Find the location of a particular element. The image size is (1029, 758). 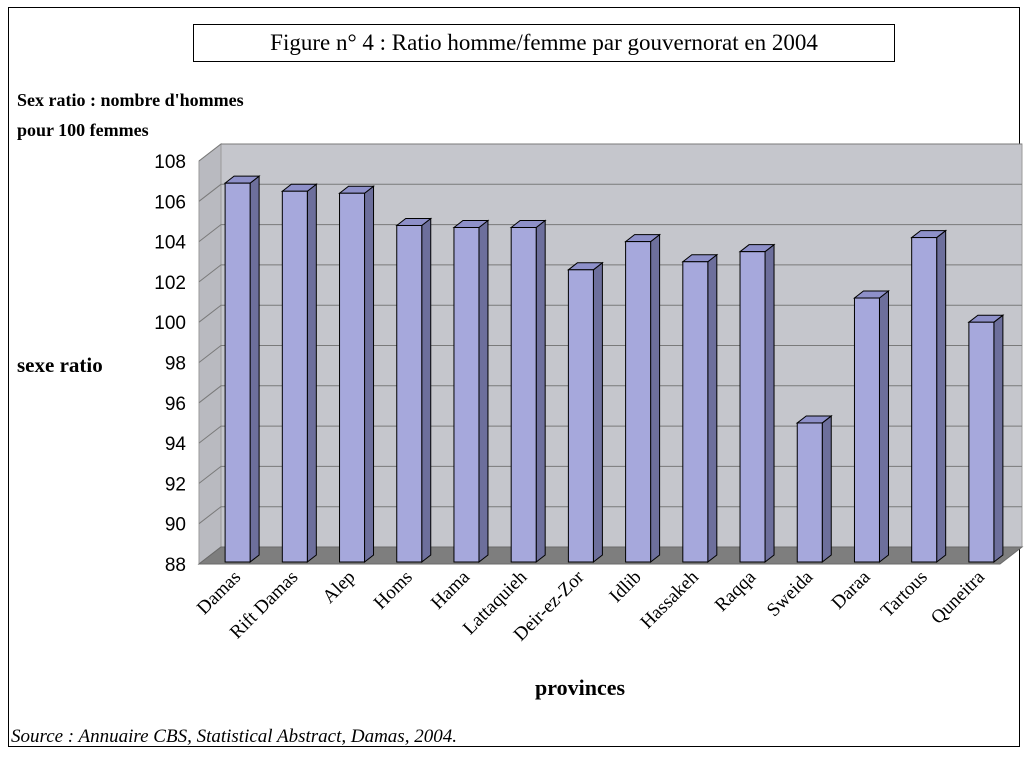

y-tick-label: 92 is located at coordinates (175, 484).